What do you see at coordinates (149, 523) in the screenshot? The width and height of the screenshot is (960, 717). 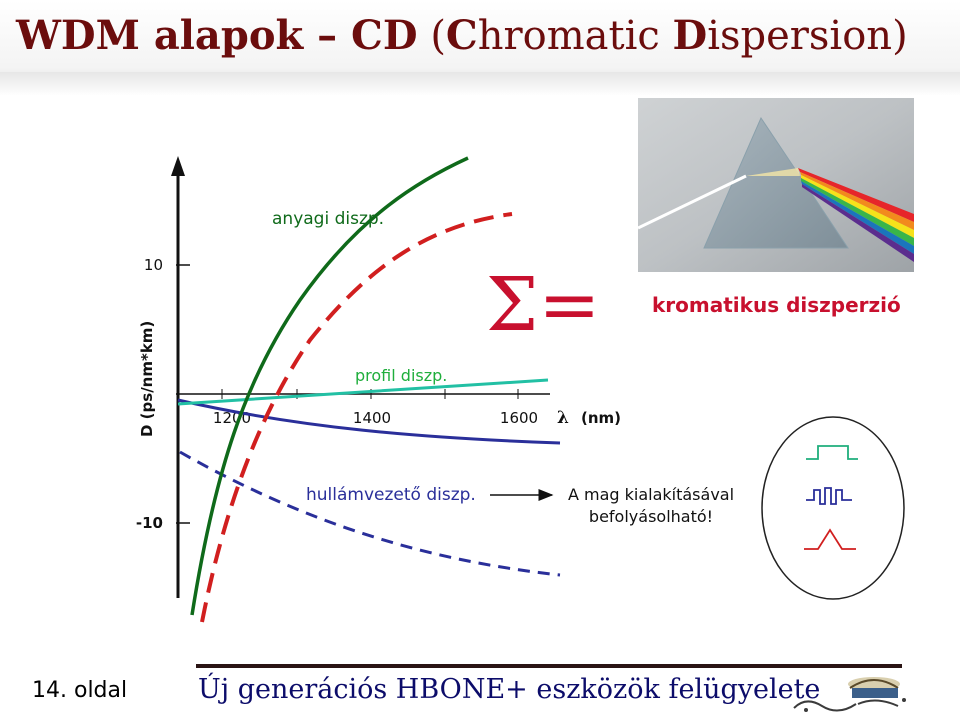 I see `ytick-label-minus-10: -10` at bounding box center [149, 523].